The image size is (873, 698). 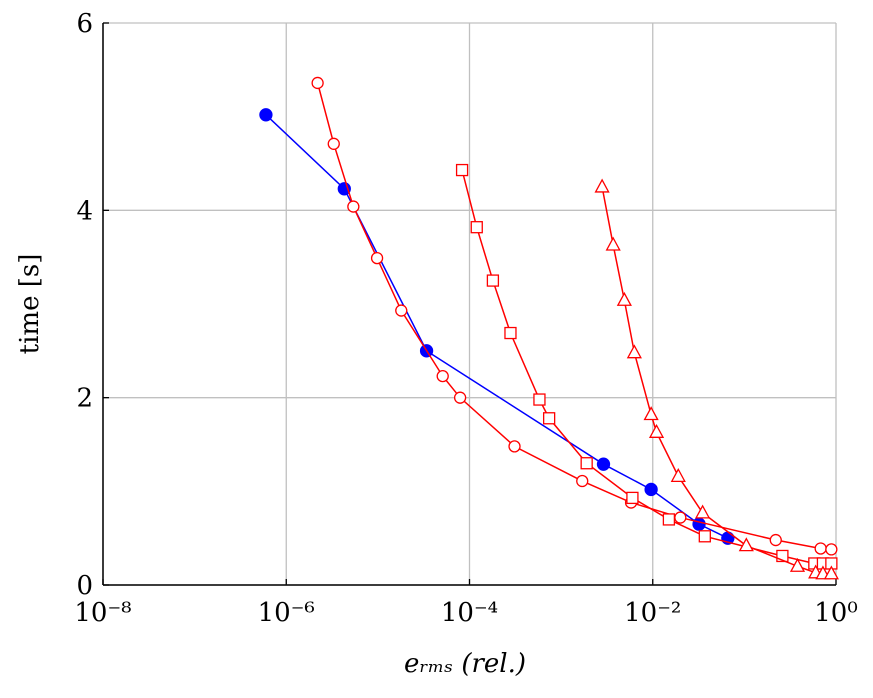 What do you see at coordinates (465, 664) in the screenshot?
I see `x-axis-label: eᵣₘₛ (rel.)` at bounding box center [465, 664].